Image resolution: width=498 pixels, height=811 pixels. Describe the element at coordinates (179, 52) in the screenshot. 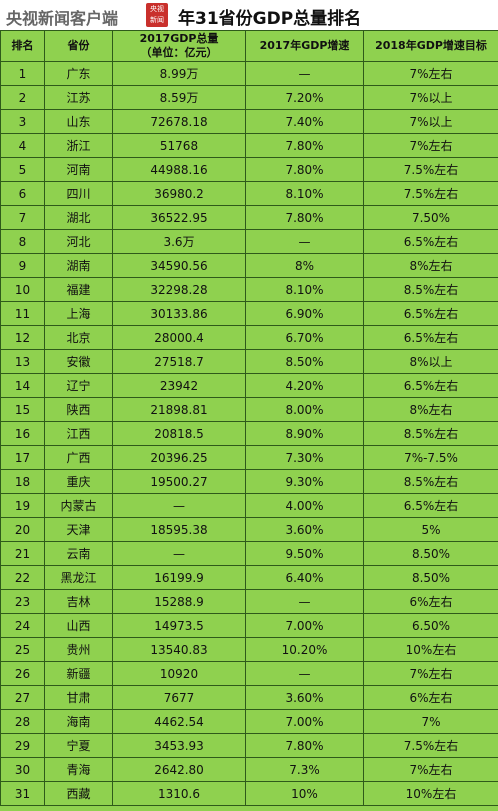

I see `header-text: （单位：亿元）` at that location.